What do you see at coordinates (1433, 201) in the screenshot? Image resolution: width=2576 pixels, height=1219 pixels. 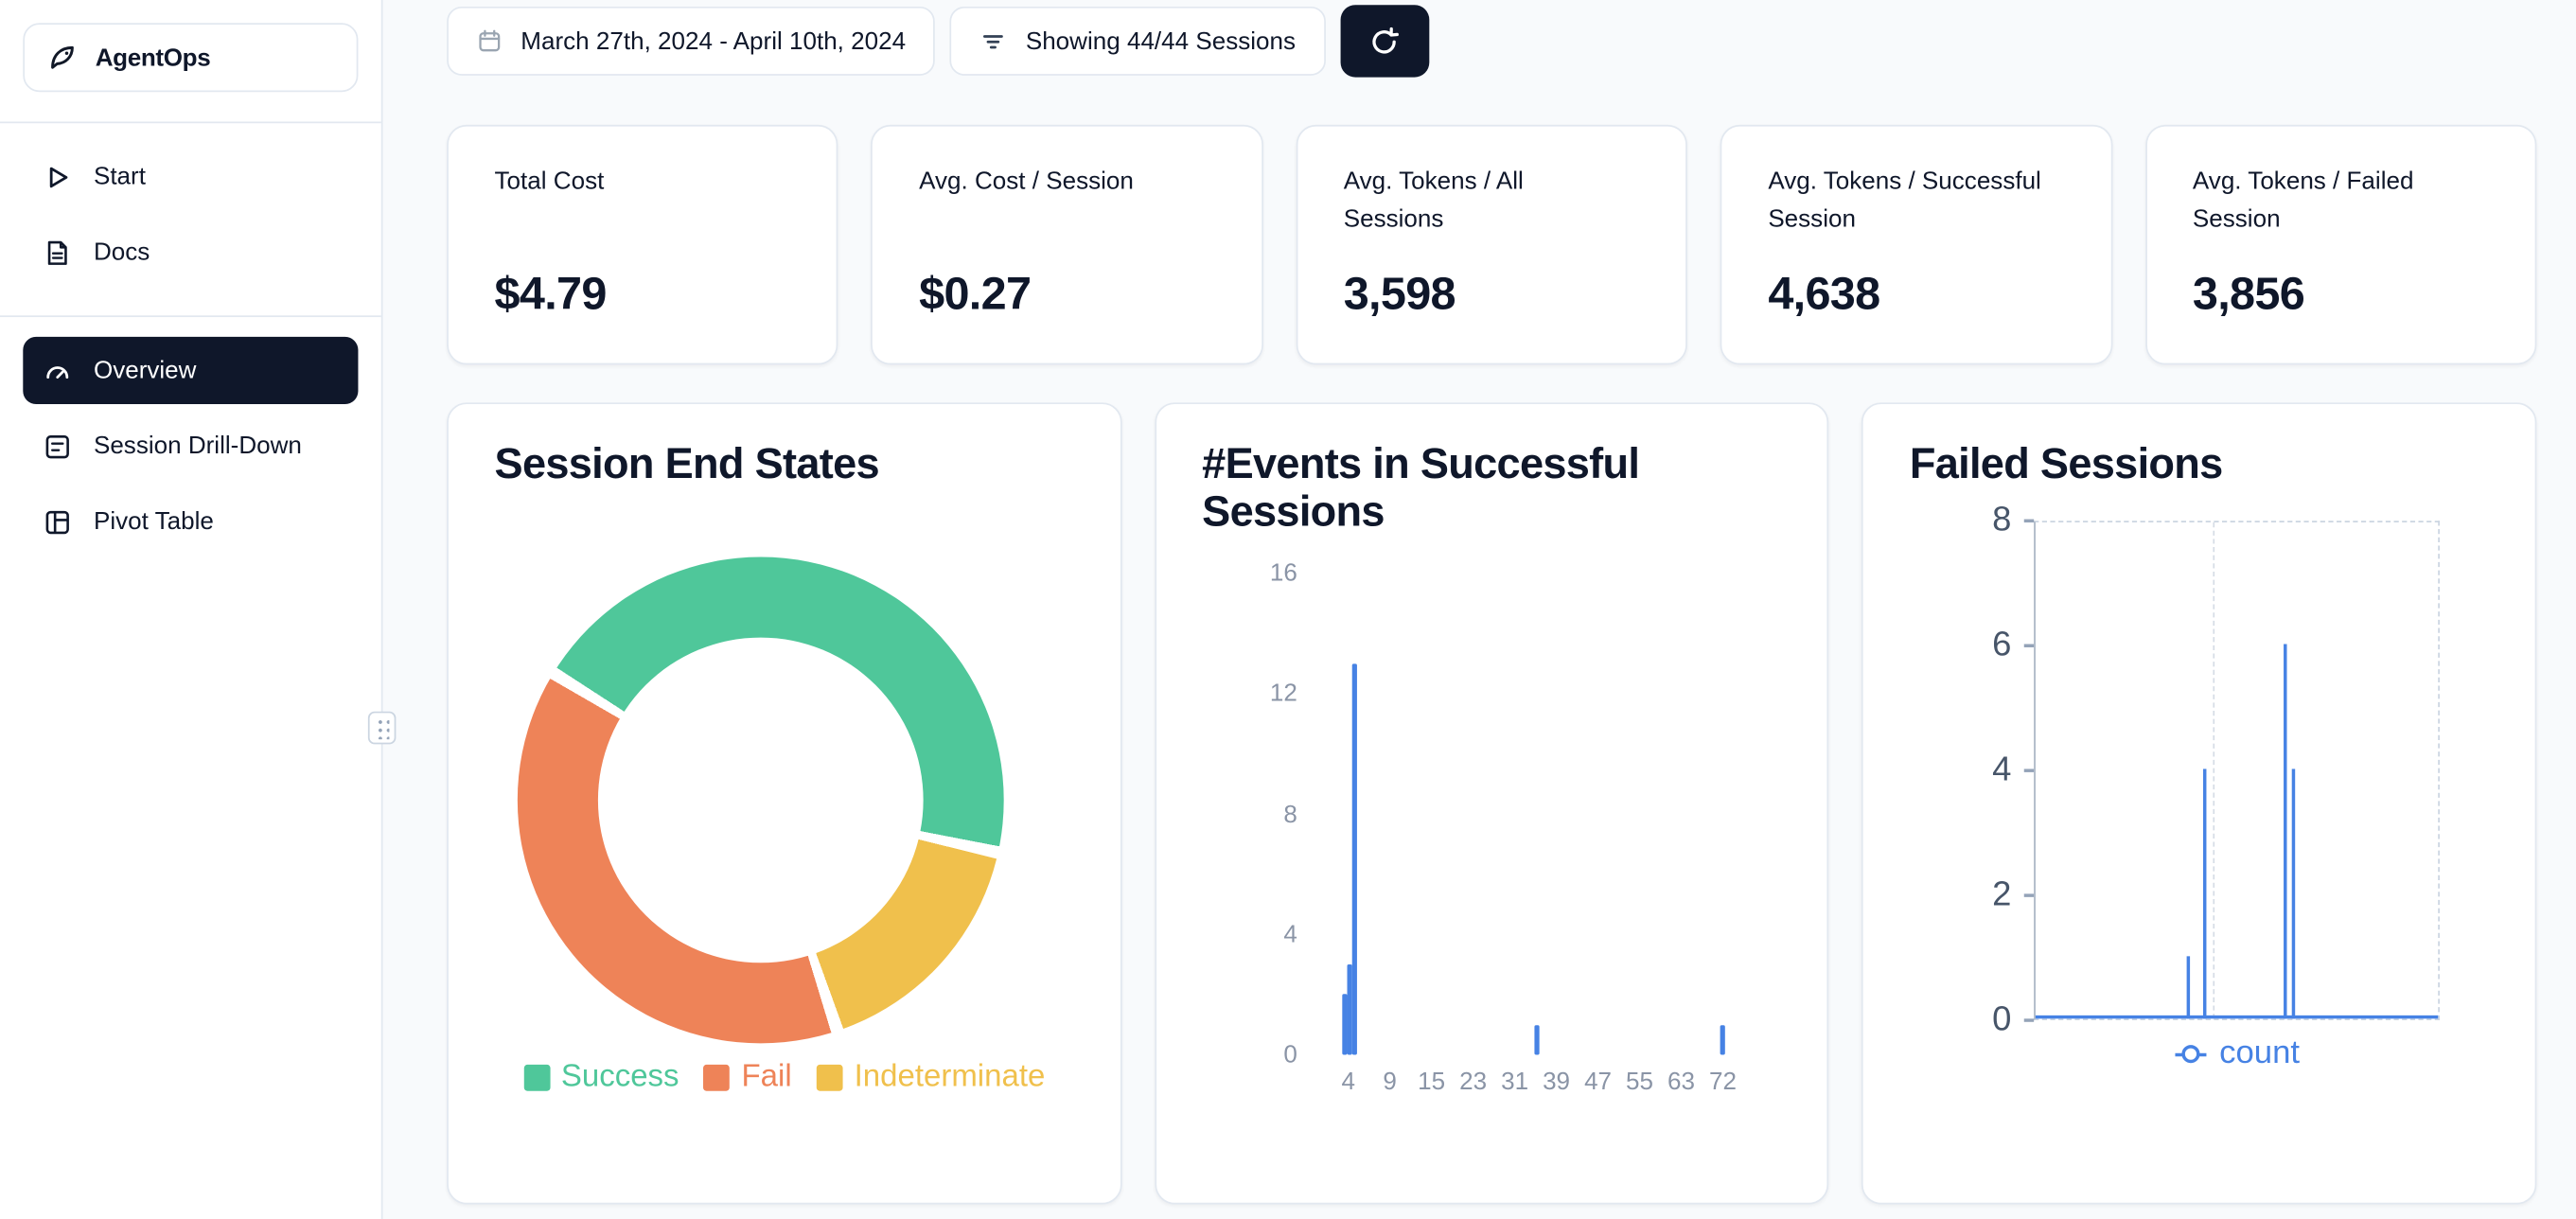 I see `stat-label: Avg. Tokens / All Sessions` at bounding box center [1433, 201].